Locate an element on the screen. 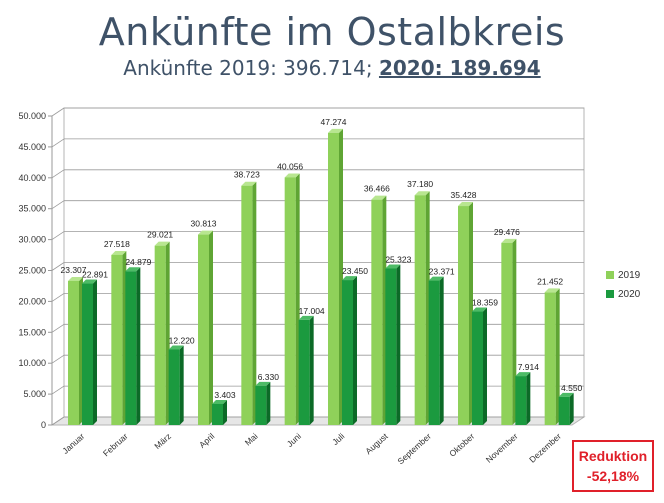  legend-swatch-2019 is located at coordinates (610, 275).